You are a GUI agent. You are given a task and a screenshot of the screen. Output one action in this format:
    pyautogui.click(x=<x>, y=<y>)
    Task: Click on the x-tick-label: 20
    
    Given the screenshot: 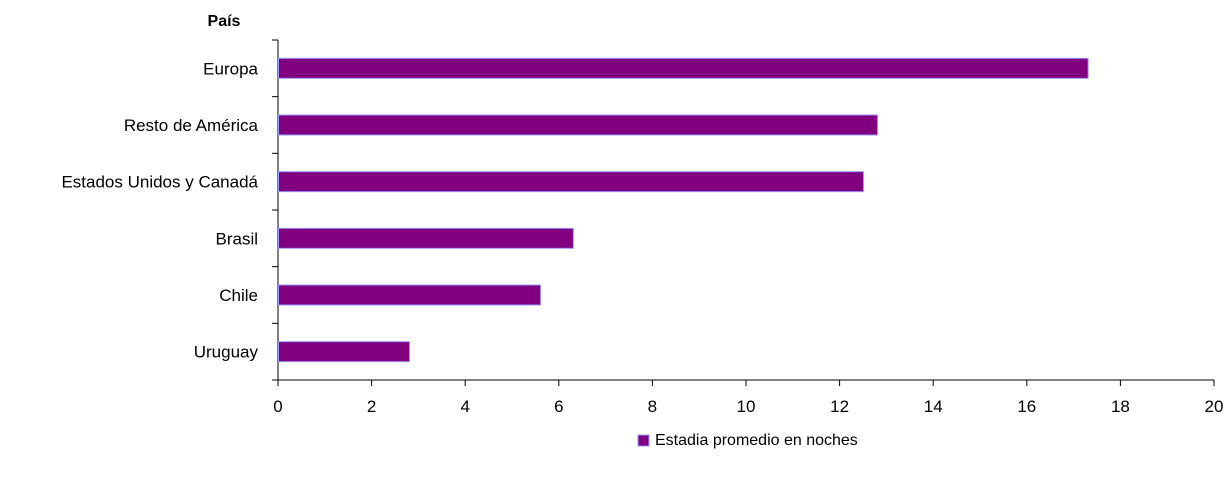 What is the action you would take?
    pyautogui.click(x=1214, y=406)
    